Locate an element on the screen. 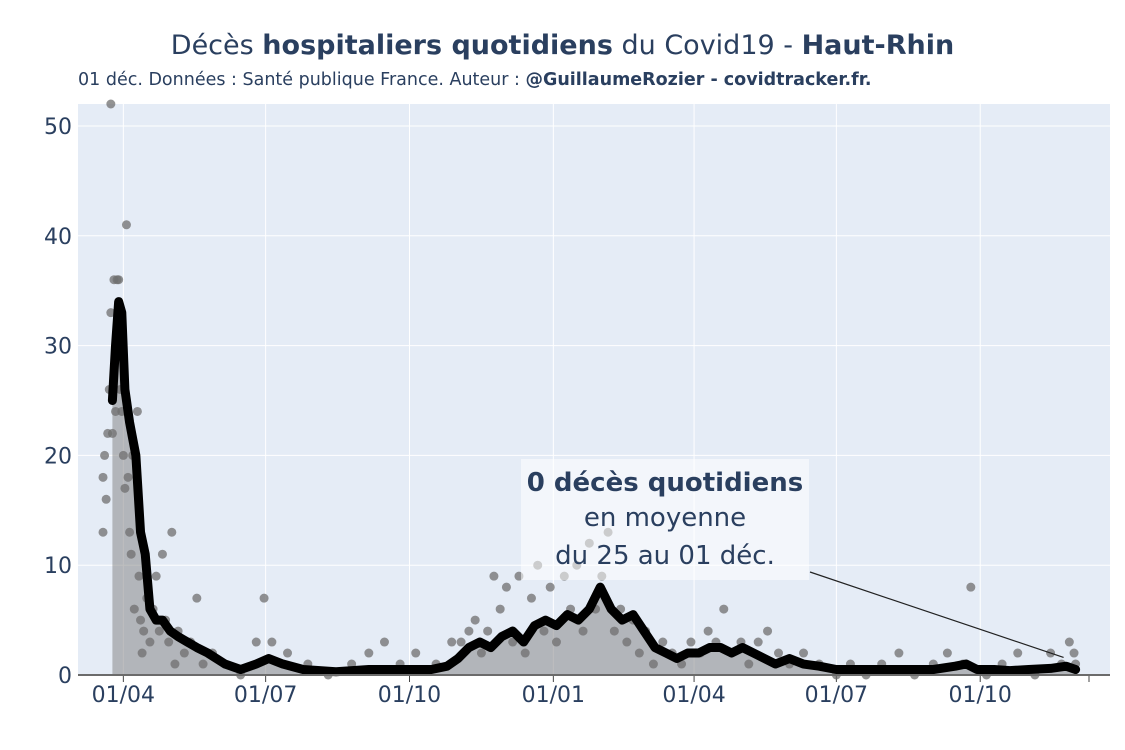 The image size is (1125, 750). annotation-arrow is located at coordinates (936, 614).